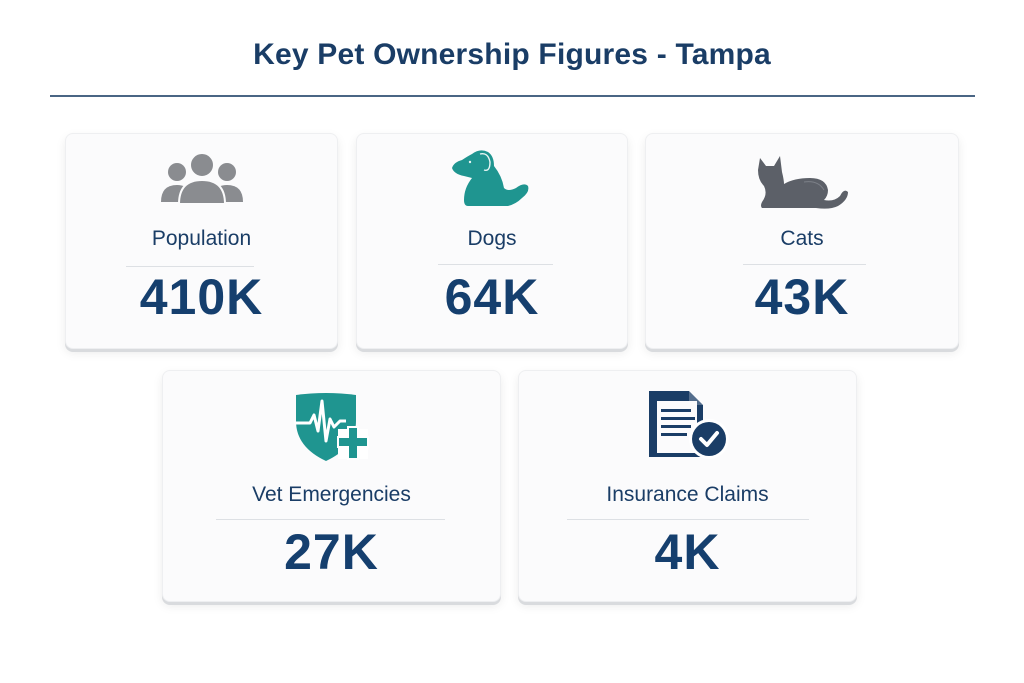 This screenshot has width=1024, height=683. Describe the element at coordinates (802, 297) in the screenshot. I see `card-value: 43K` at that location.